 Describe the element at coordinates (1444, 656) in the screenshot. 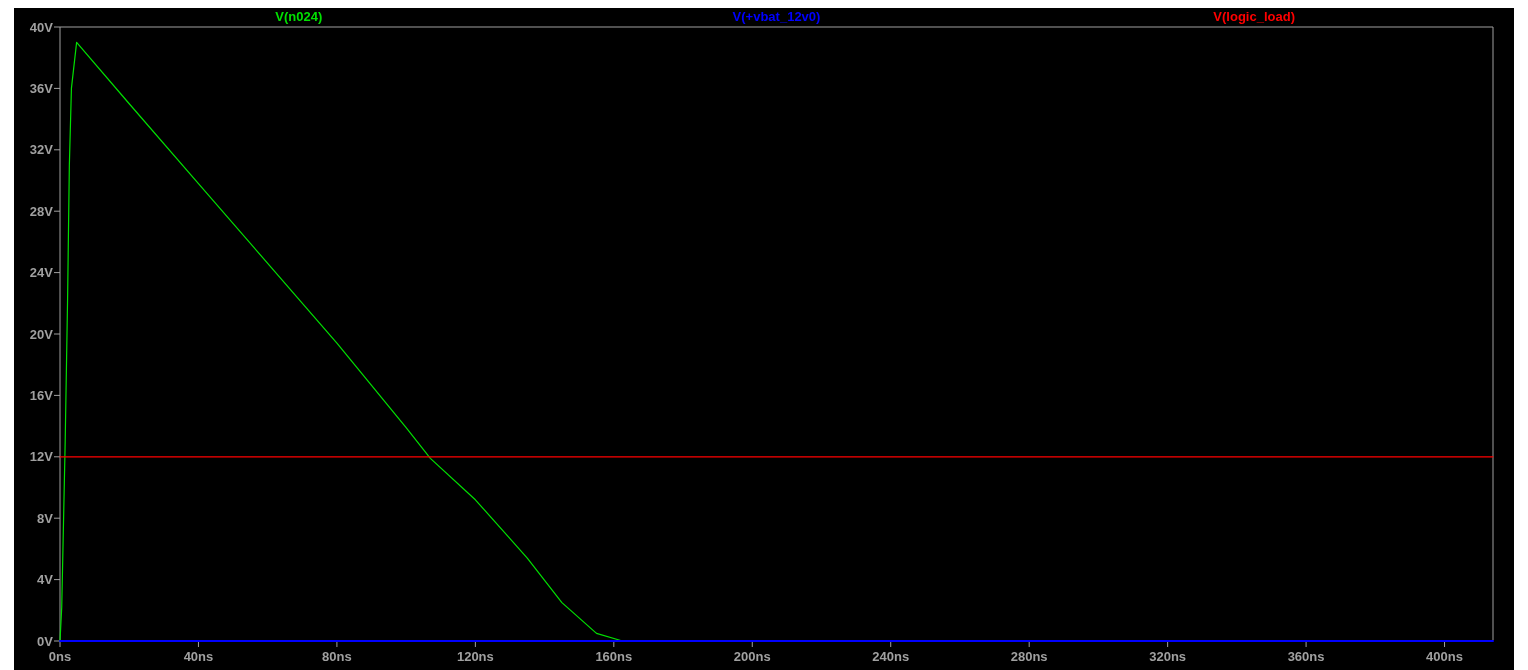

I see `x-tick-label: 400ns` at that location.